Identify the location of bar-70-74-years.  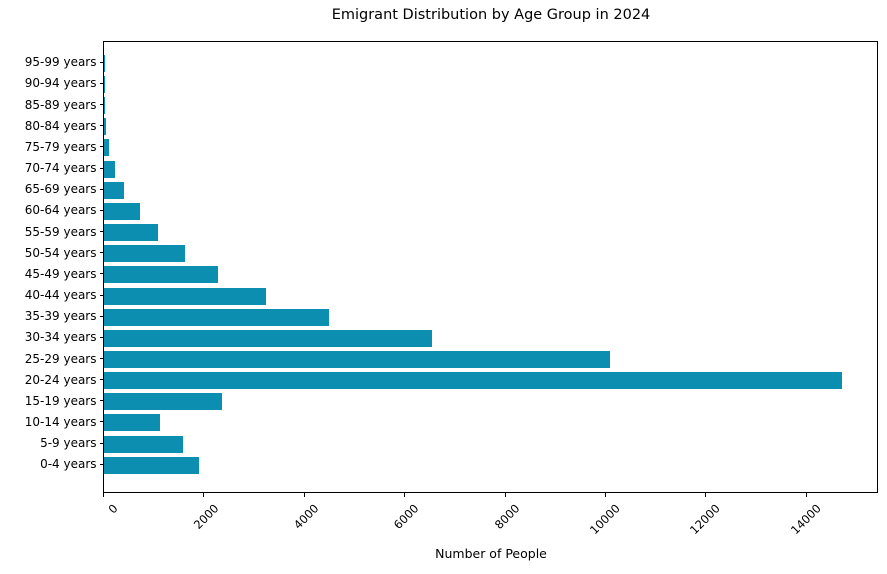
(109, 169).